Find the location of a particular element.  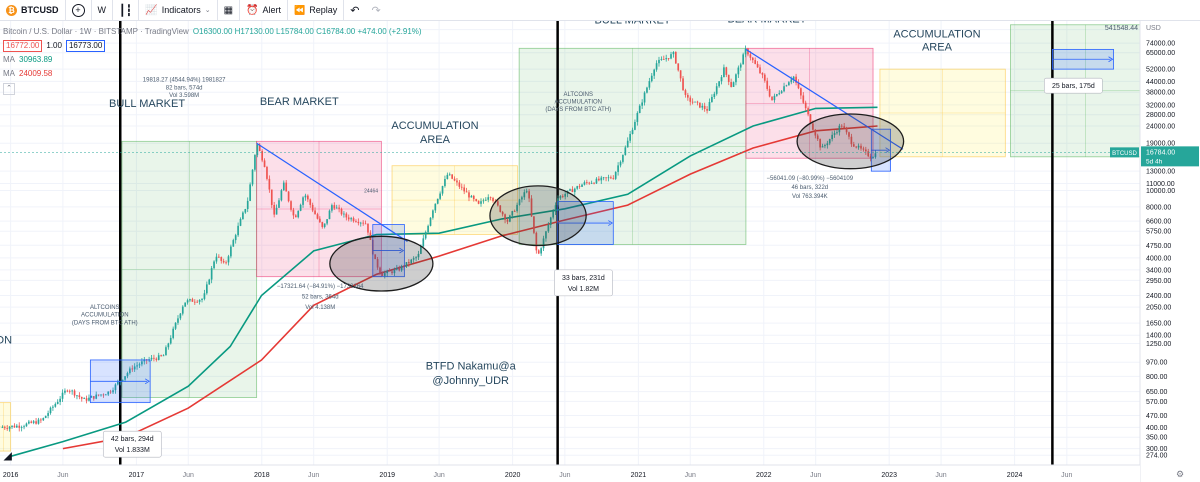

redo-button: ↷ is located at coordinates (375, 10).